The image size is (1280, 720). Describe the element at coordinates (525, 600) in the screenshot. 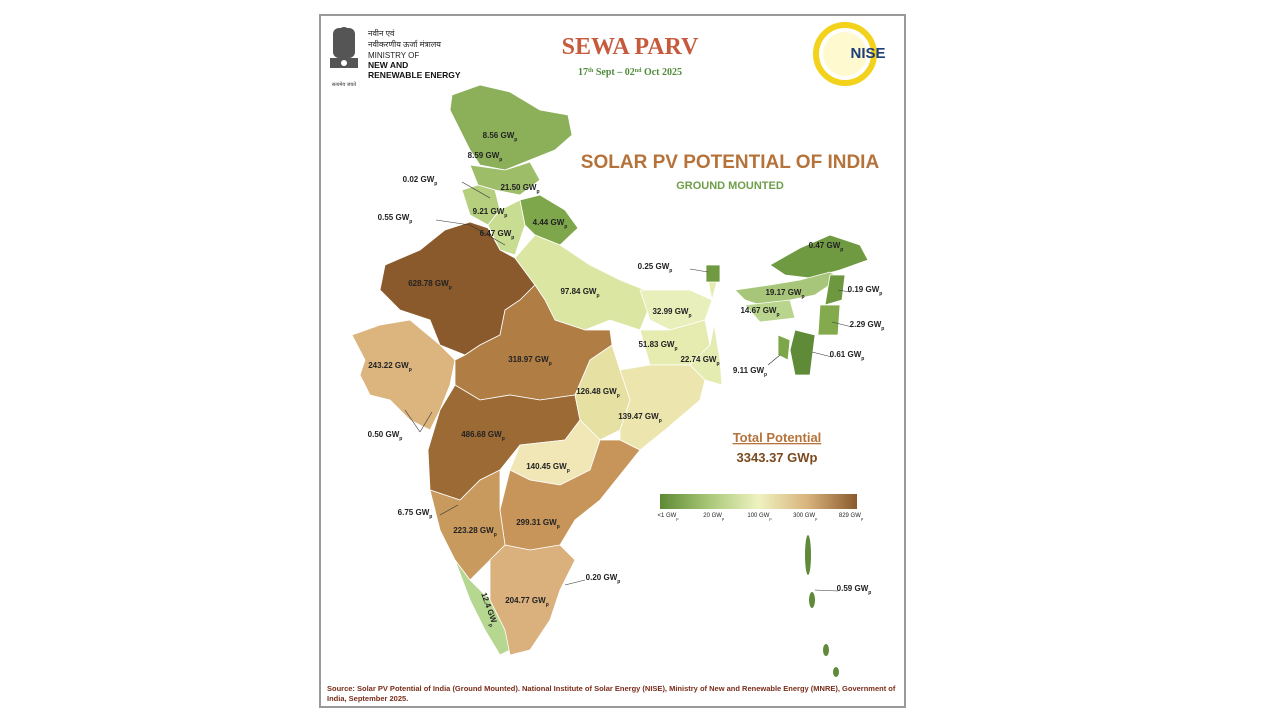

I see `label-value: 204.77 GW` at that location.